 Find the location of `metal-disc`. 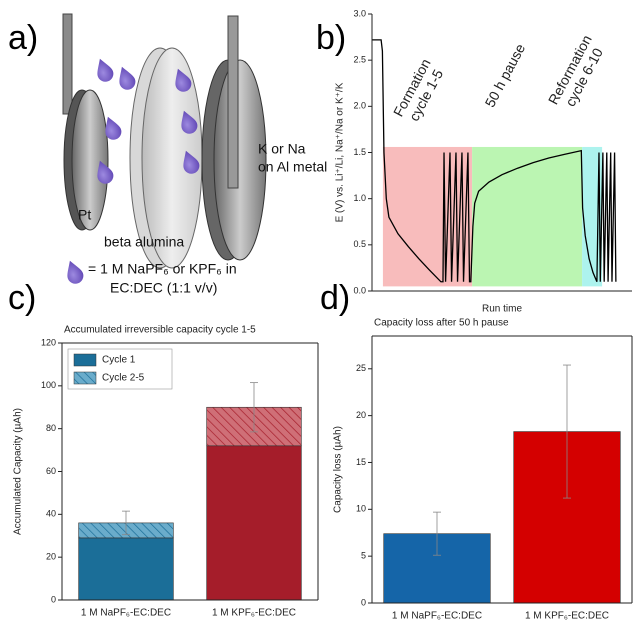

metal-disc is located at coordinates (240, 160).